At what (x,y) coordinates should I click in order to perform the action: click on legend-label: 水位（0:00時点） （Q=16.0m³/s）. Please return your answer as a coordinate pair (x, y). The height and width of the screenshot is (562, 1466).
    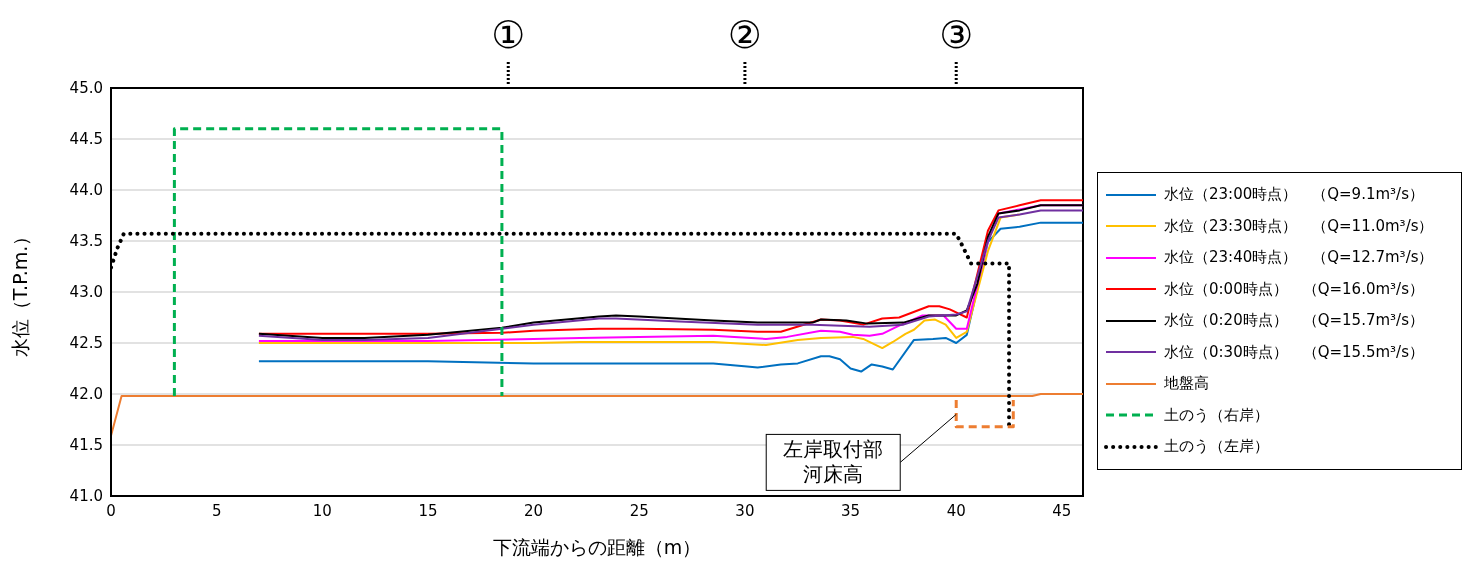
    Looking at the image, I should click on (1294, 289).